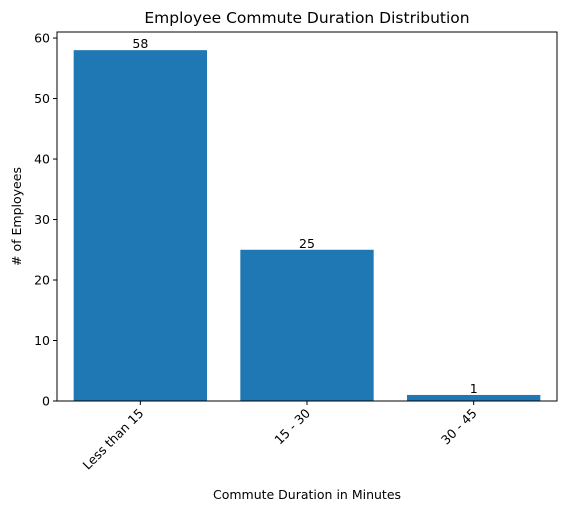 The image size is (562, 513). Describe the element at coordinates (306, 18) in the screenshot. I see `chart-title: Employee Commute Duration Distribution` at that location.